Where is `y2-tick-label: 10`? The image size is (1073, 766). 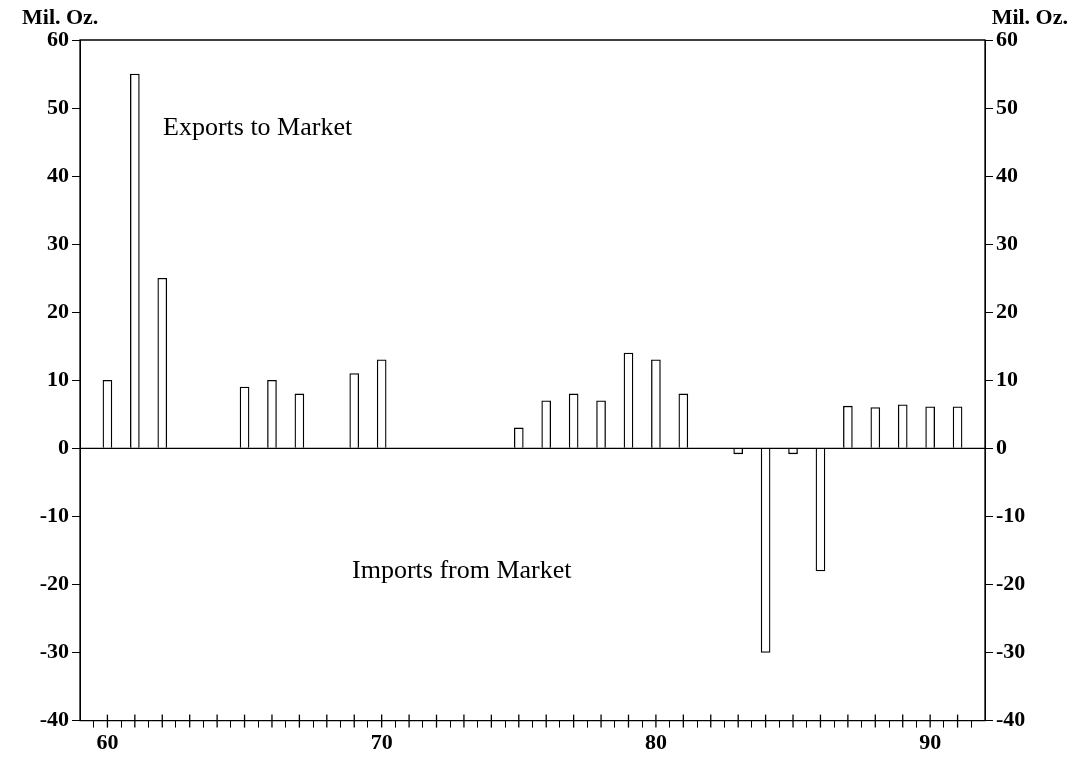 y2-tick-label: 10 is located at coordinates (1007, 378).